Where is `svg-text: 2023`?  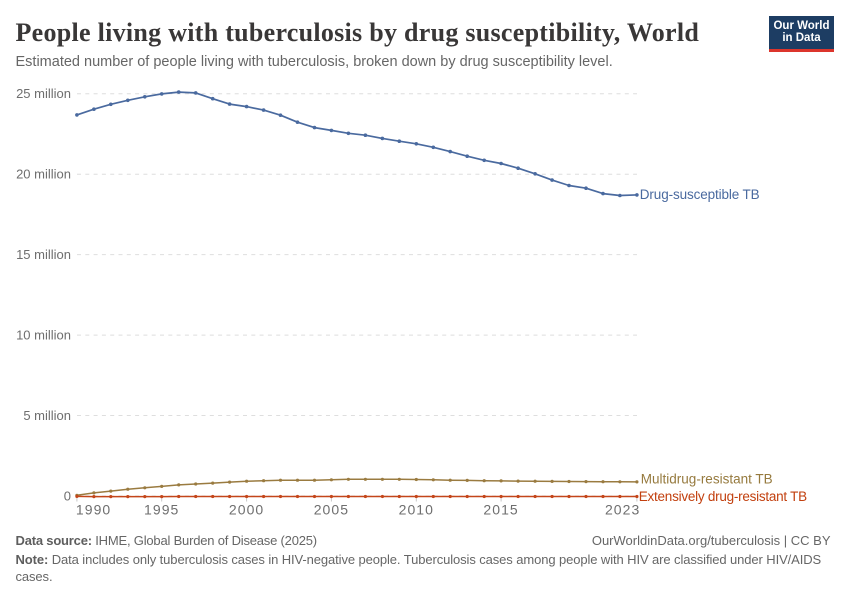
svg-text: 2023 is located at coordinates (622, 510).